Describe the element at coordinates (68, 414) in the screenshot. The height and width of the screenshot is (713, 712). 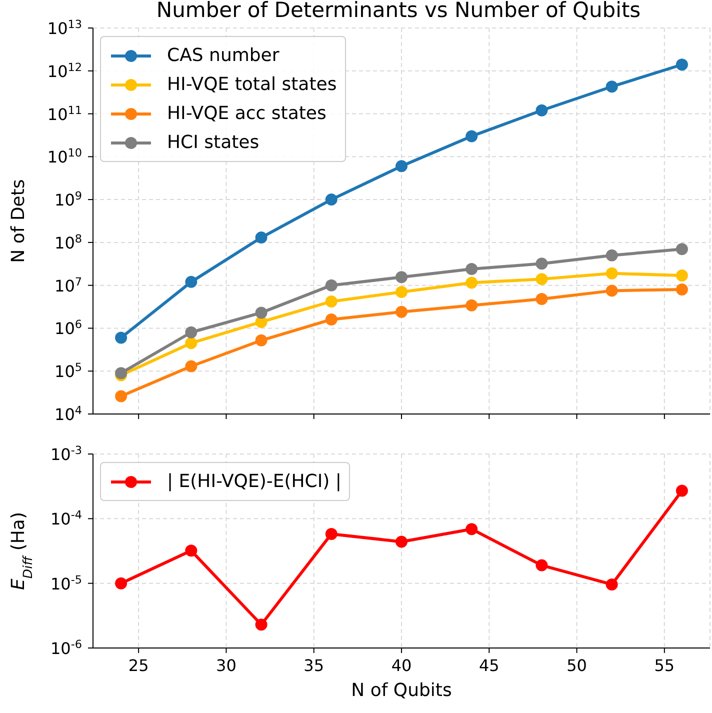
I see `y-tick-label: 10$^{4}$` at that location.